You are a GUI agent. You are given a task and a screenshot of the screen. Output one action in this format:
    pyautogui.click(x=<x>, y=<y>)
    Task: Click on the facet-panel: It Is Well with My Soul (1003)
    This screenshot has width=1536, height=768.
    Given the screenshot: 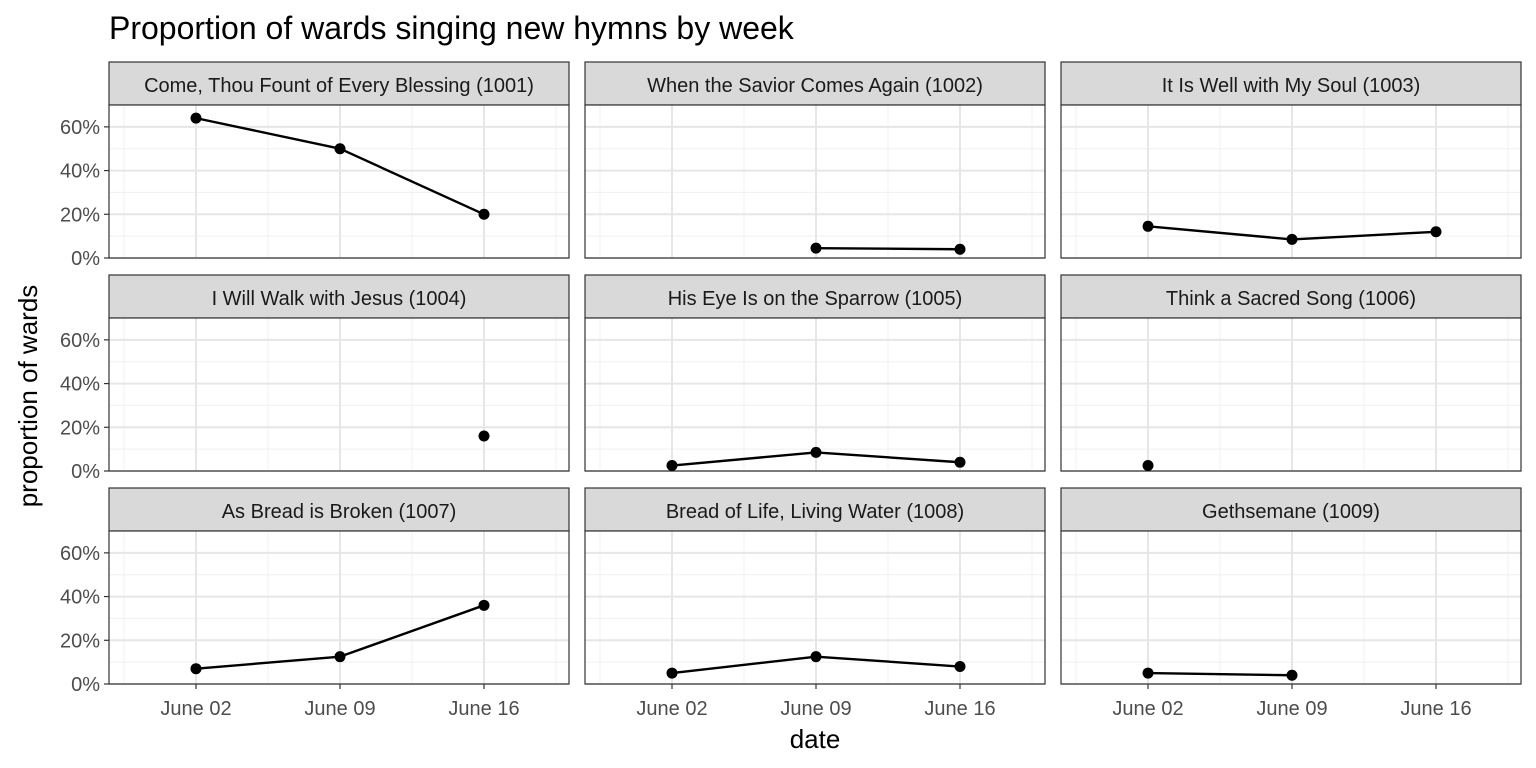 What is the action you would take?
    pyautogui.click(x=1291, y=160)
    